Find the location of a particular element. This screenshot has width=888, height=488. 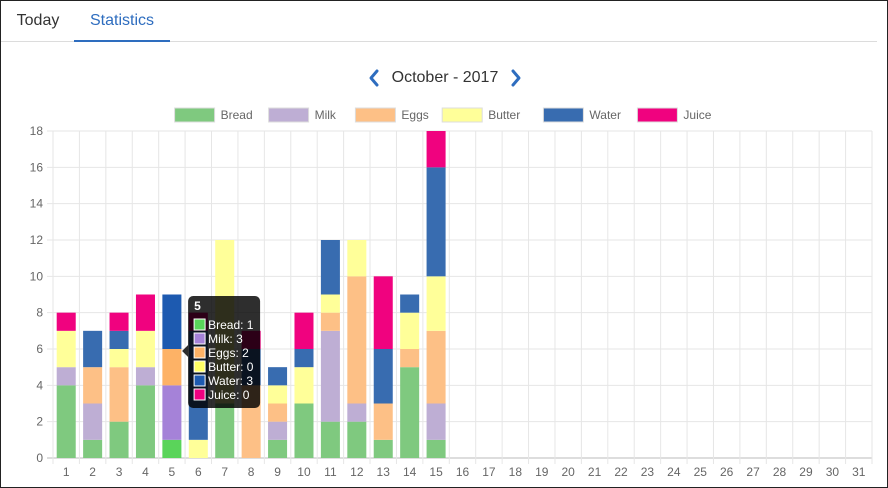

legend-swatch-milk is located at coordinates (289, 115).